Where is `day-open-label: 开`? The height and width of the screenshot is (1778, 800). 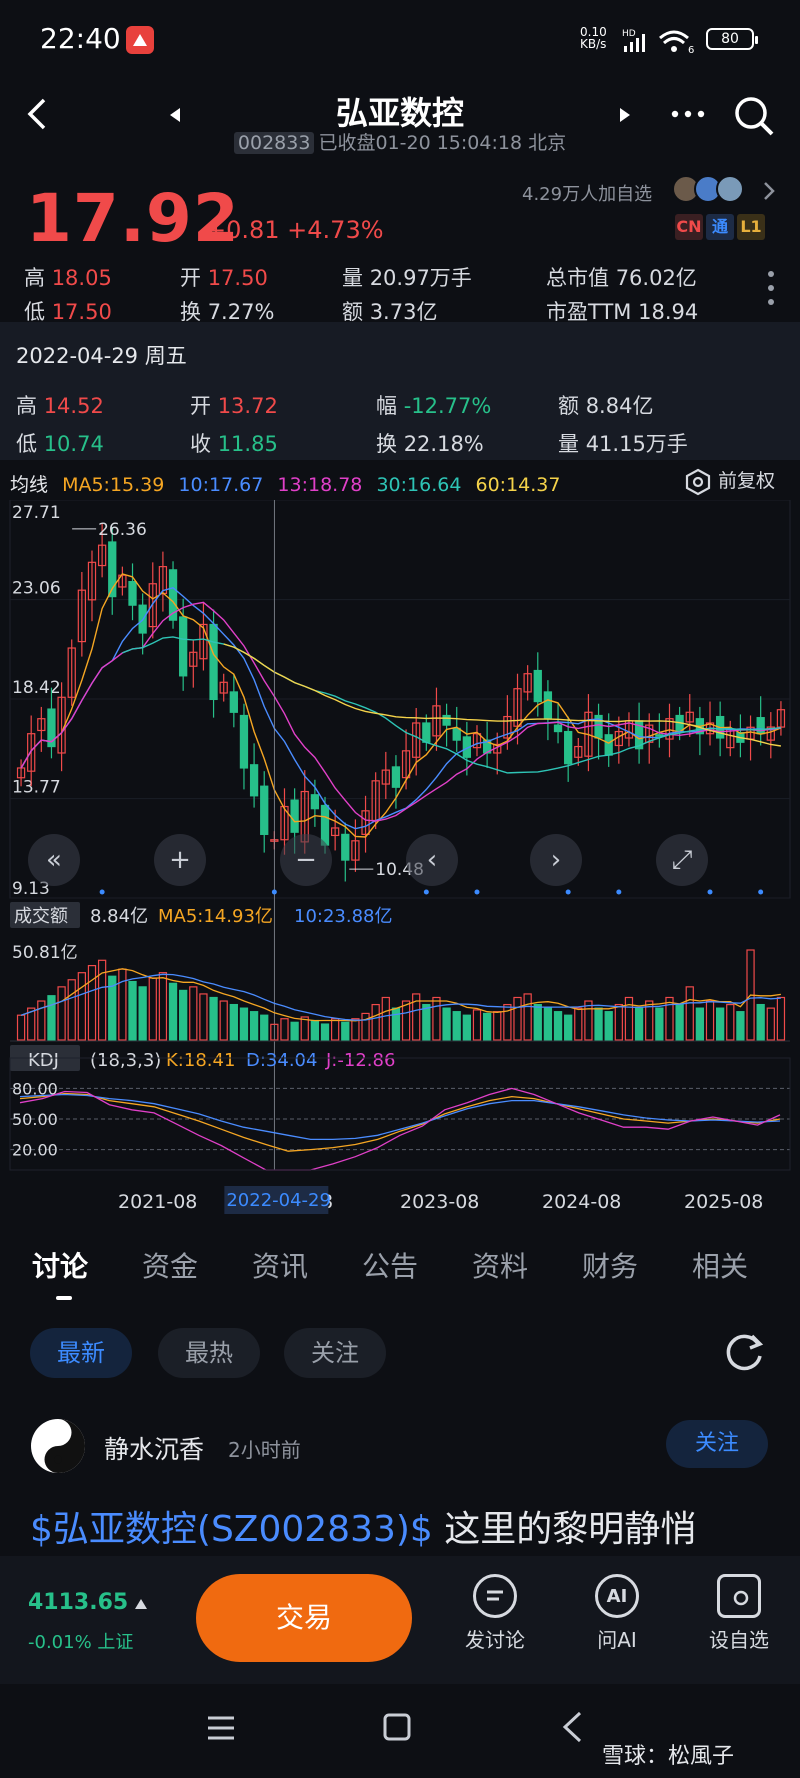
day-open-label: 开 is located at coordinates (200, 406).